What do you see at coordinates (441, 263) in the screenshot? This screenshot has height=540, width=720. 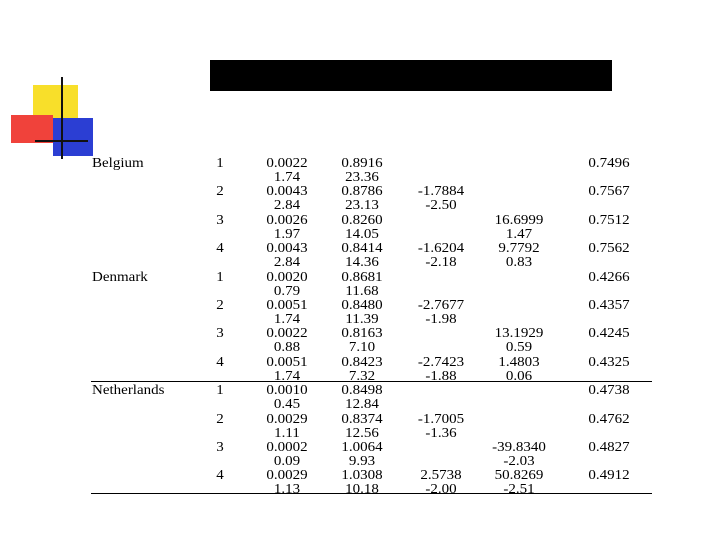 I see `tstat-cell: -2.18` at bounding box center [441, 263].